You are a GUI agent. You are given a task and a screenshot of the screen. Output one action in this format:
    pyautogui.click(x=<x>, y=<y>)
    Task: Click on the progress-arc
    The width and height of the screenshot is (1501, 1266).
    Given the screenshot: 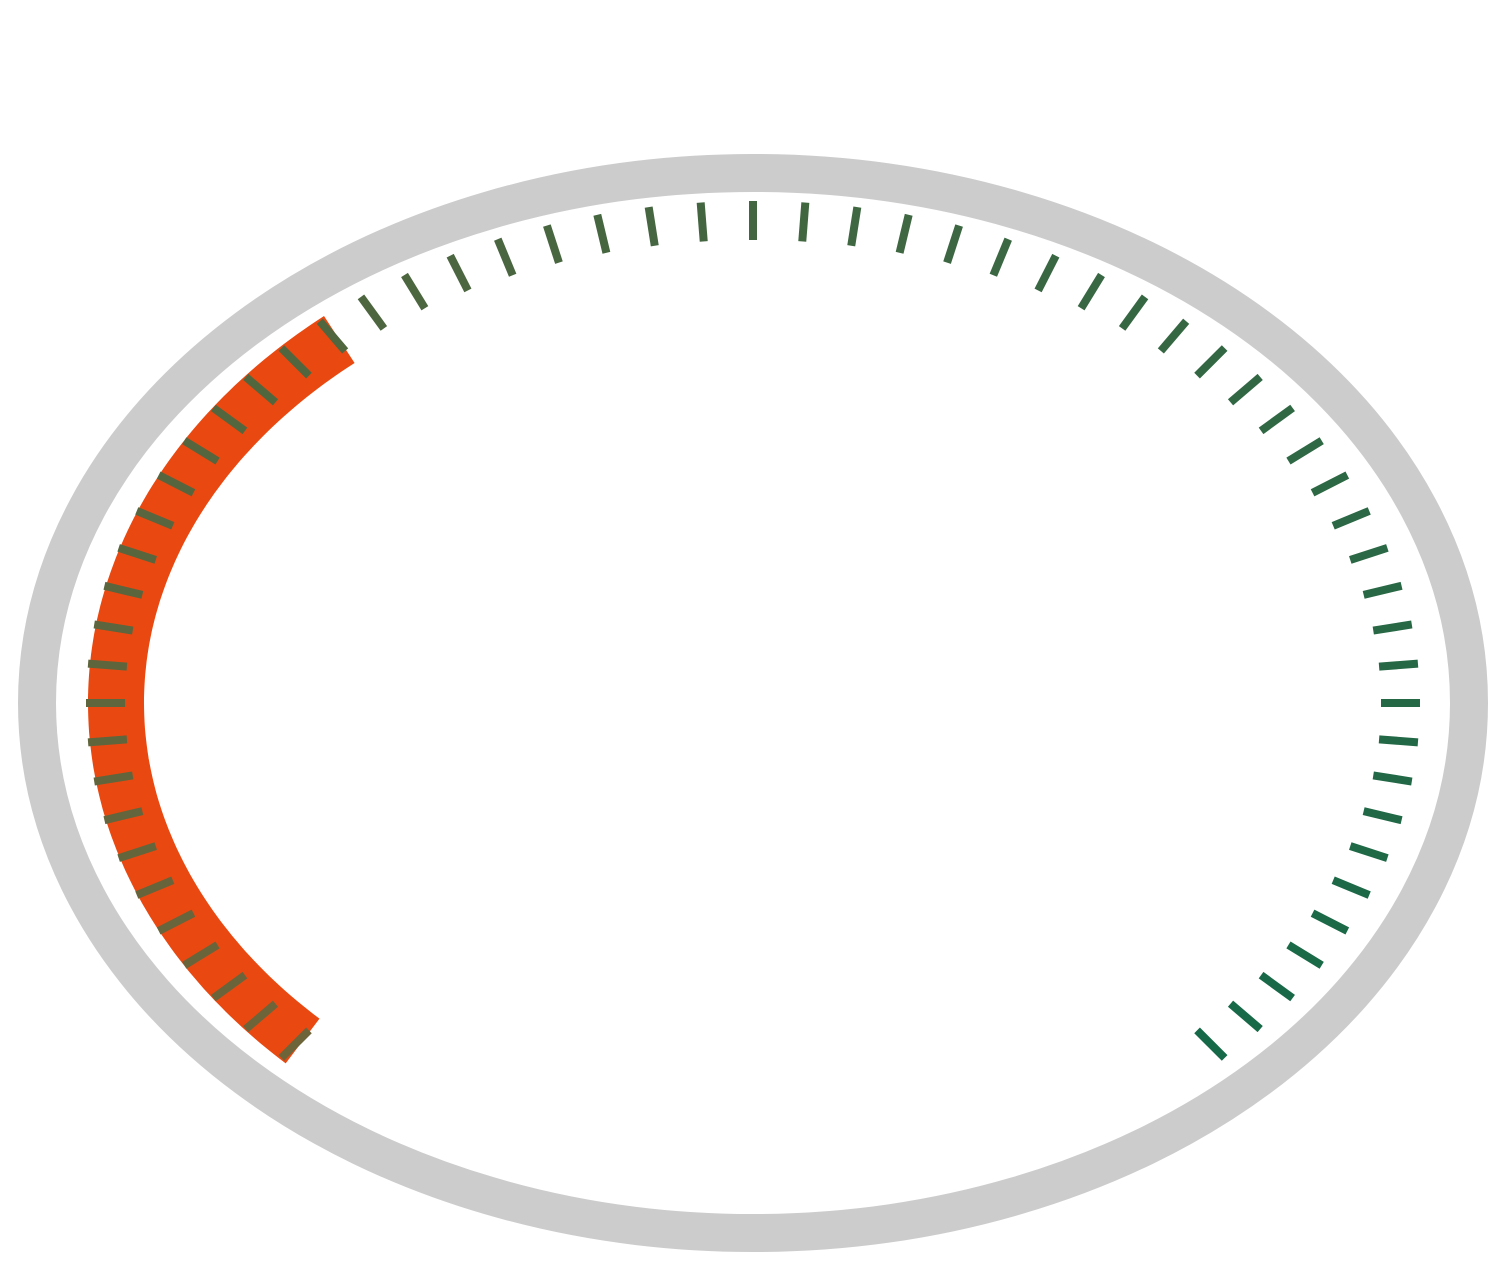 What is the action you would take?
    pyautogui.click(x=221, y=690)
    